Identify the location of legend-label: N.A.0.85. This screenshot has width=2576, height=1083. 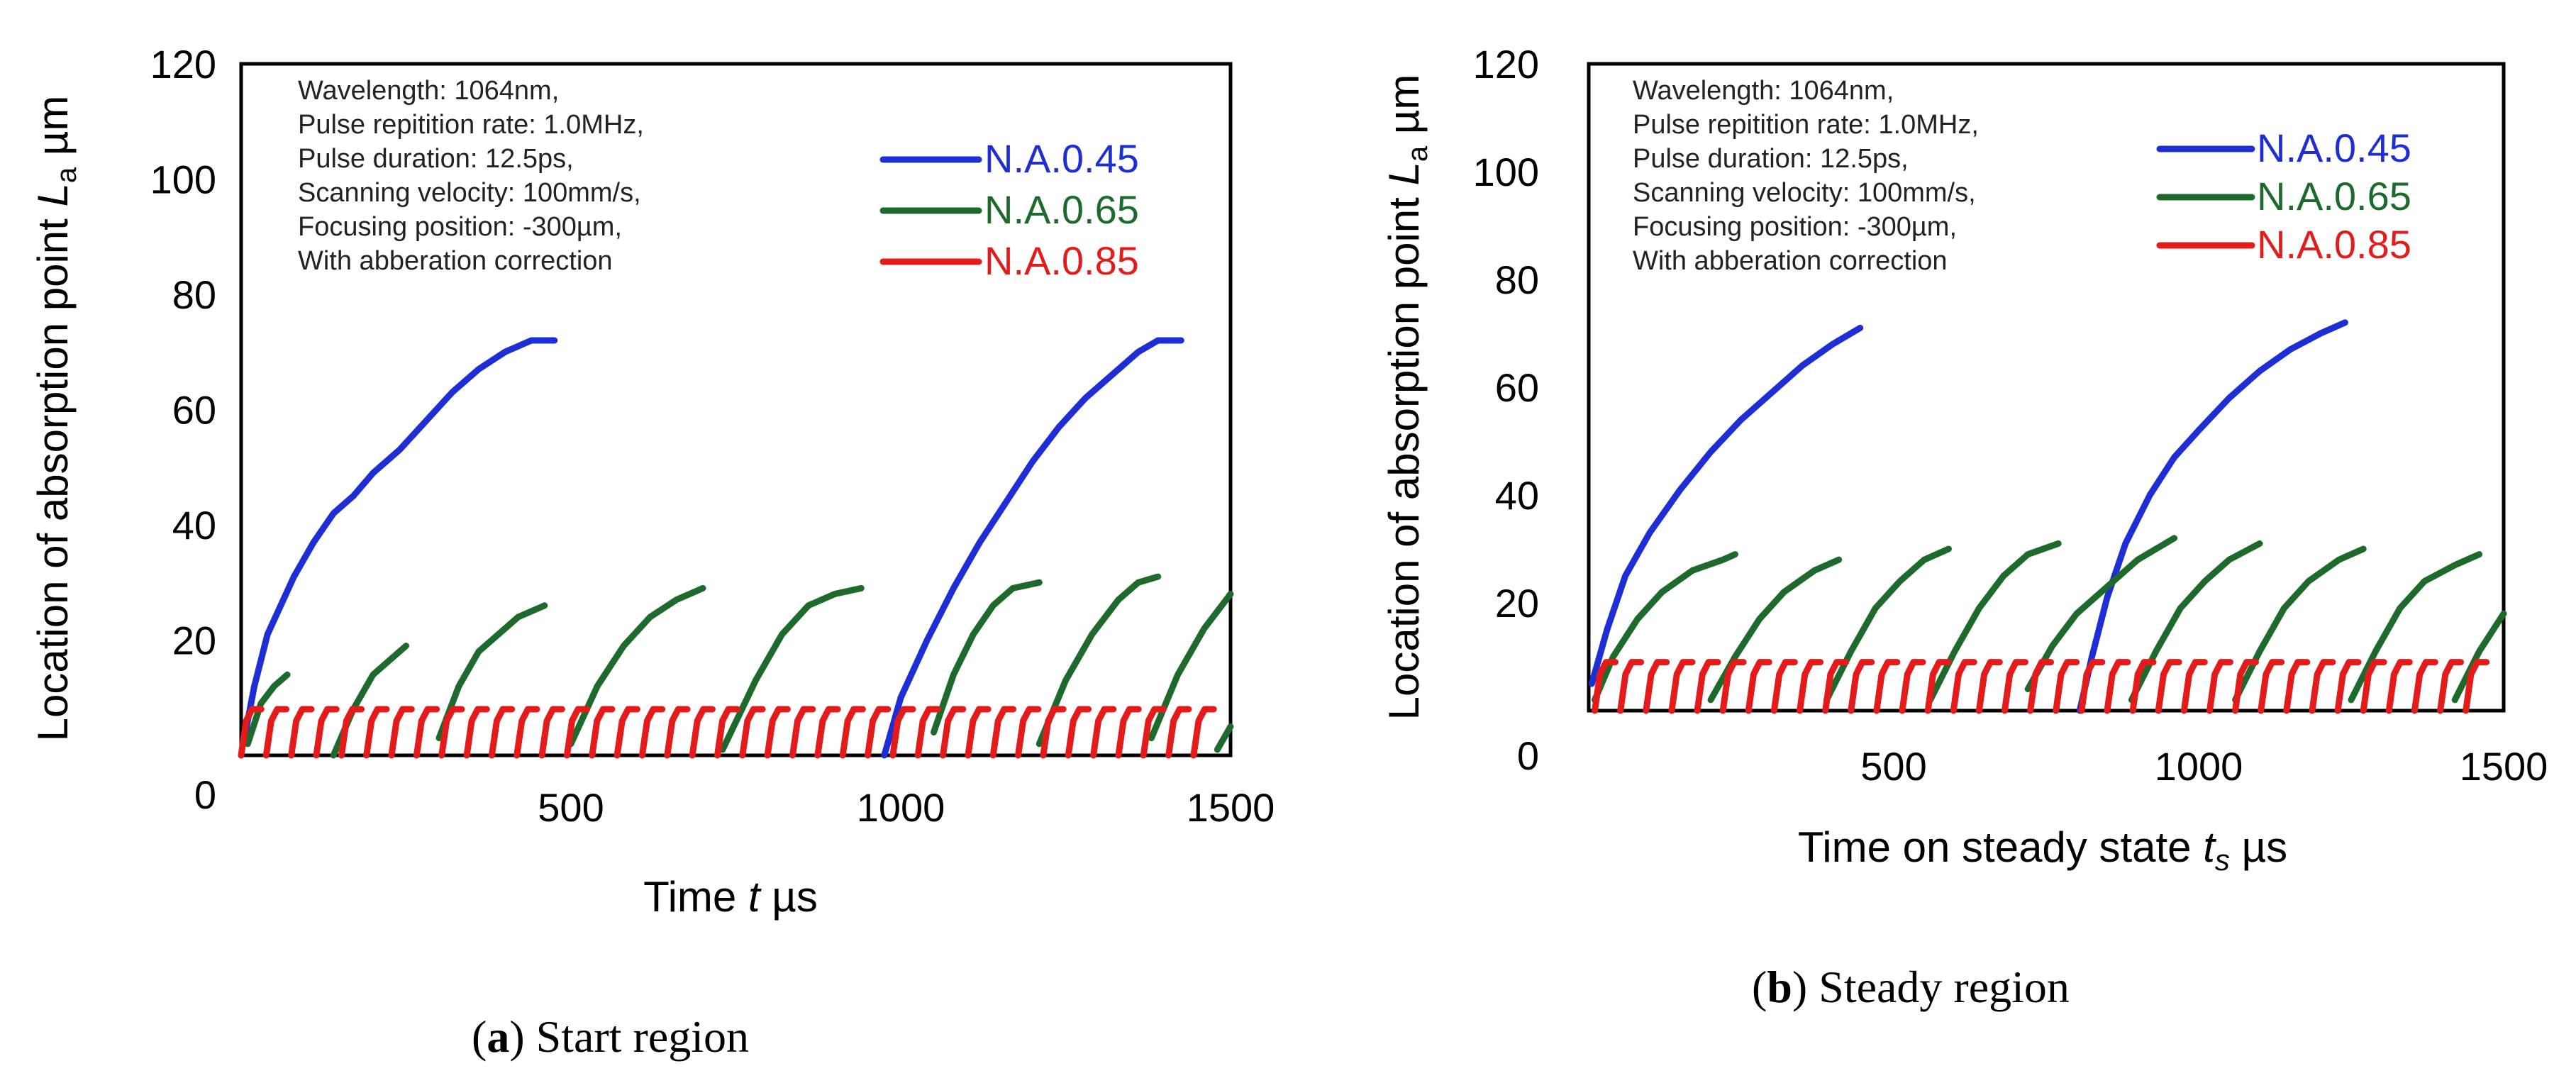
(1061, 260).